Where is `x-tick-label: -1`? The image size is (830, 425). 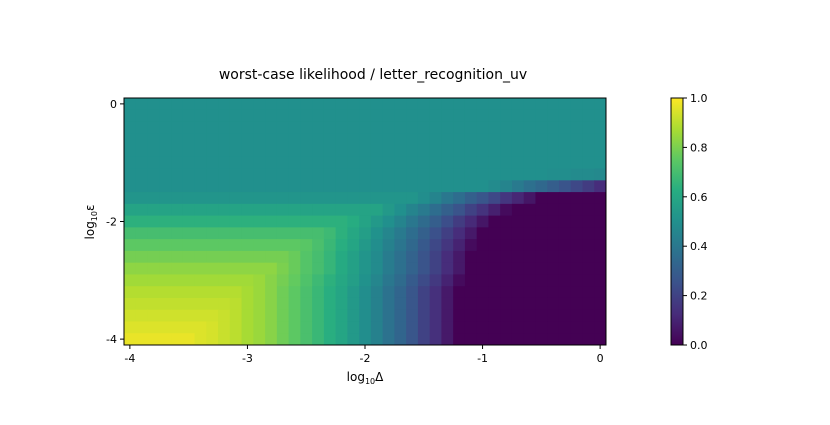 x-tick-label: -1 is located at coordinates (482, 358).